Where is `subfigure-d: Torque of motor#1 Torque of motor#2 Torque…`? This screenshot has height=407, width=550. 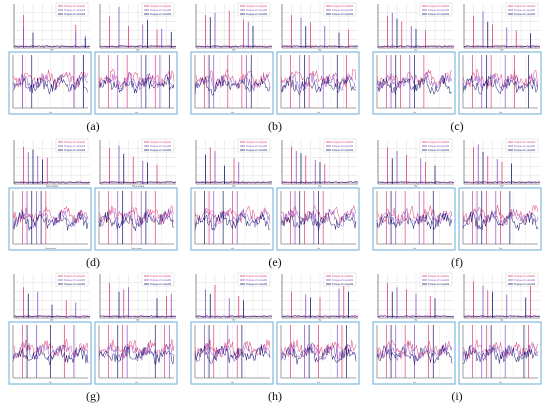
subfigure-d: Torque of motor#1 Torque of motor#2 Torque… is located at coordinates (93, 203).